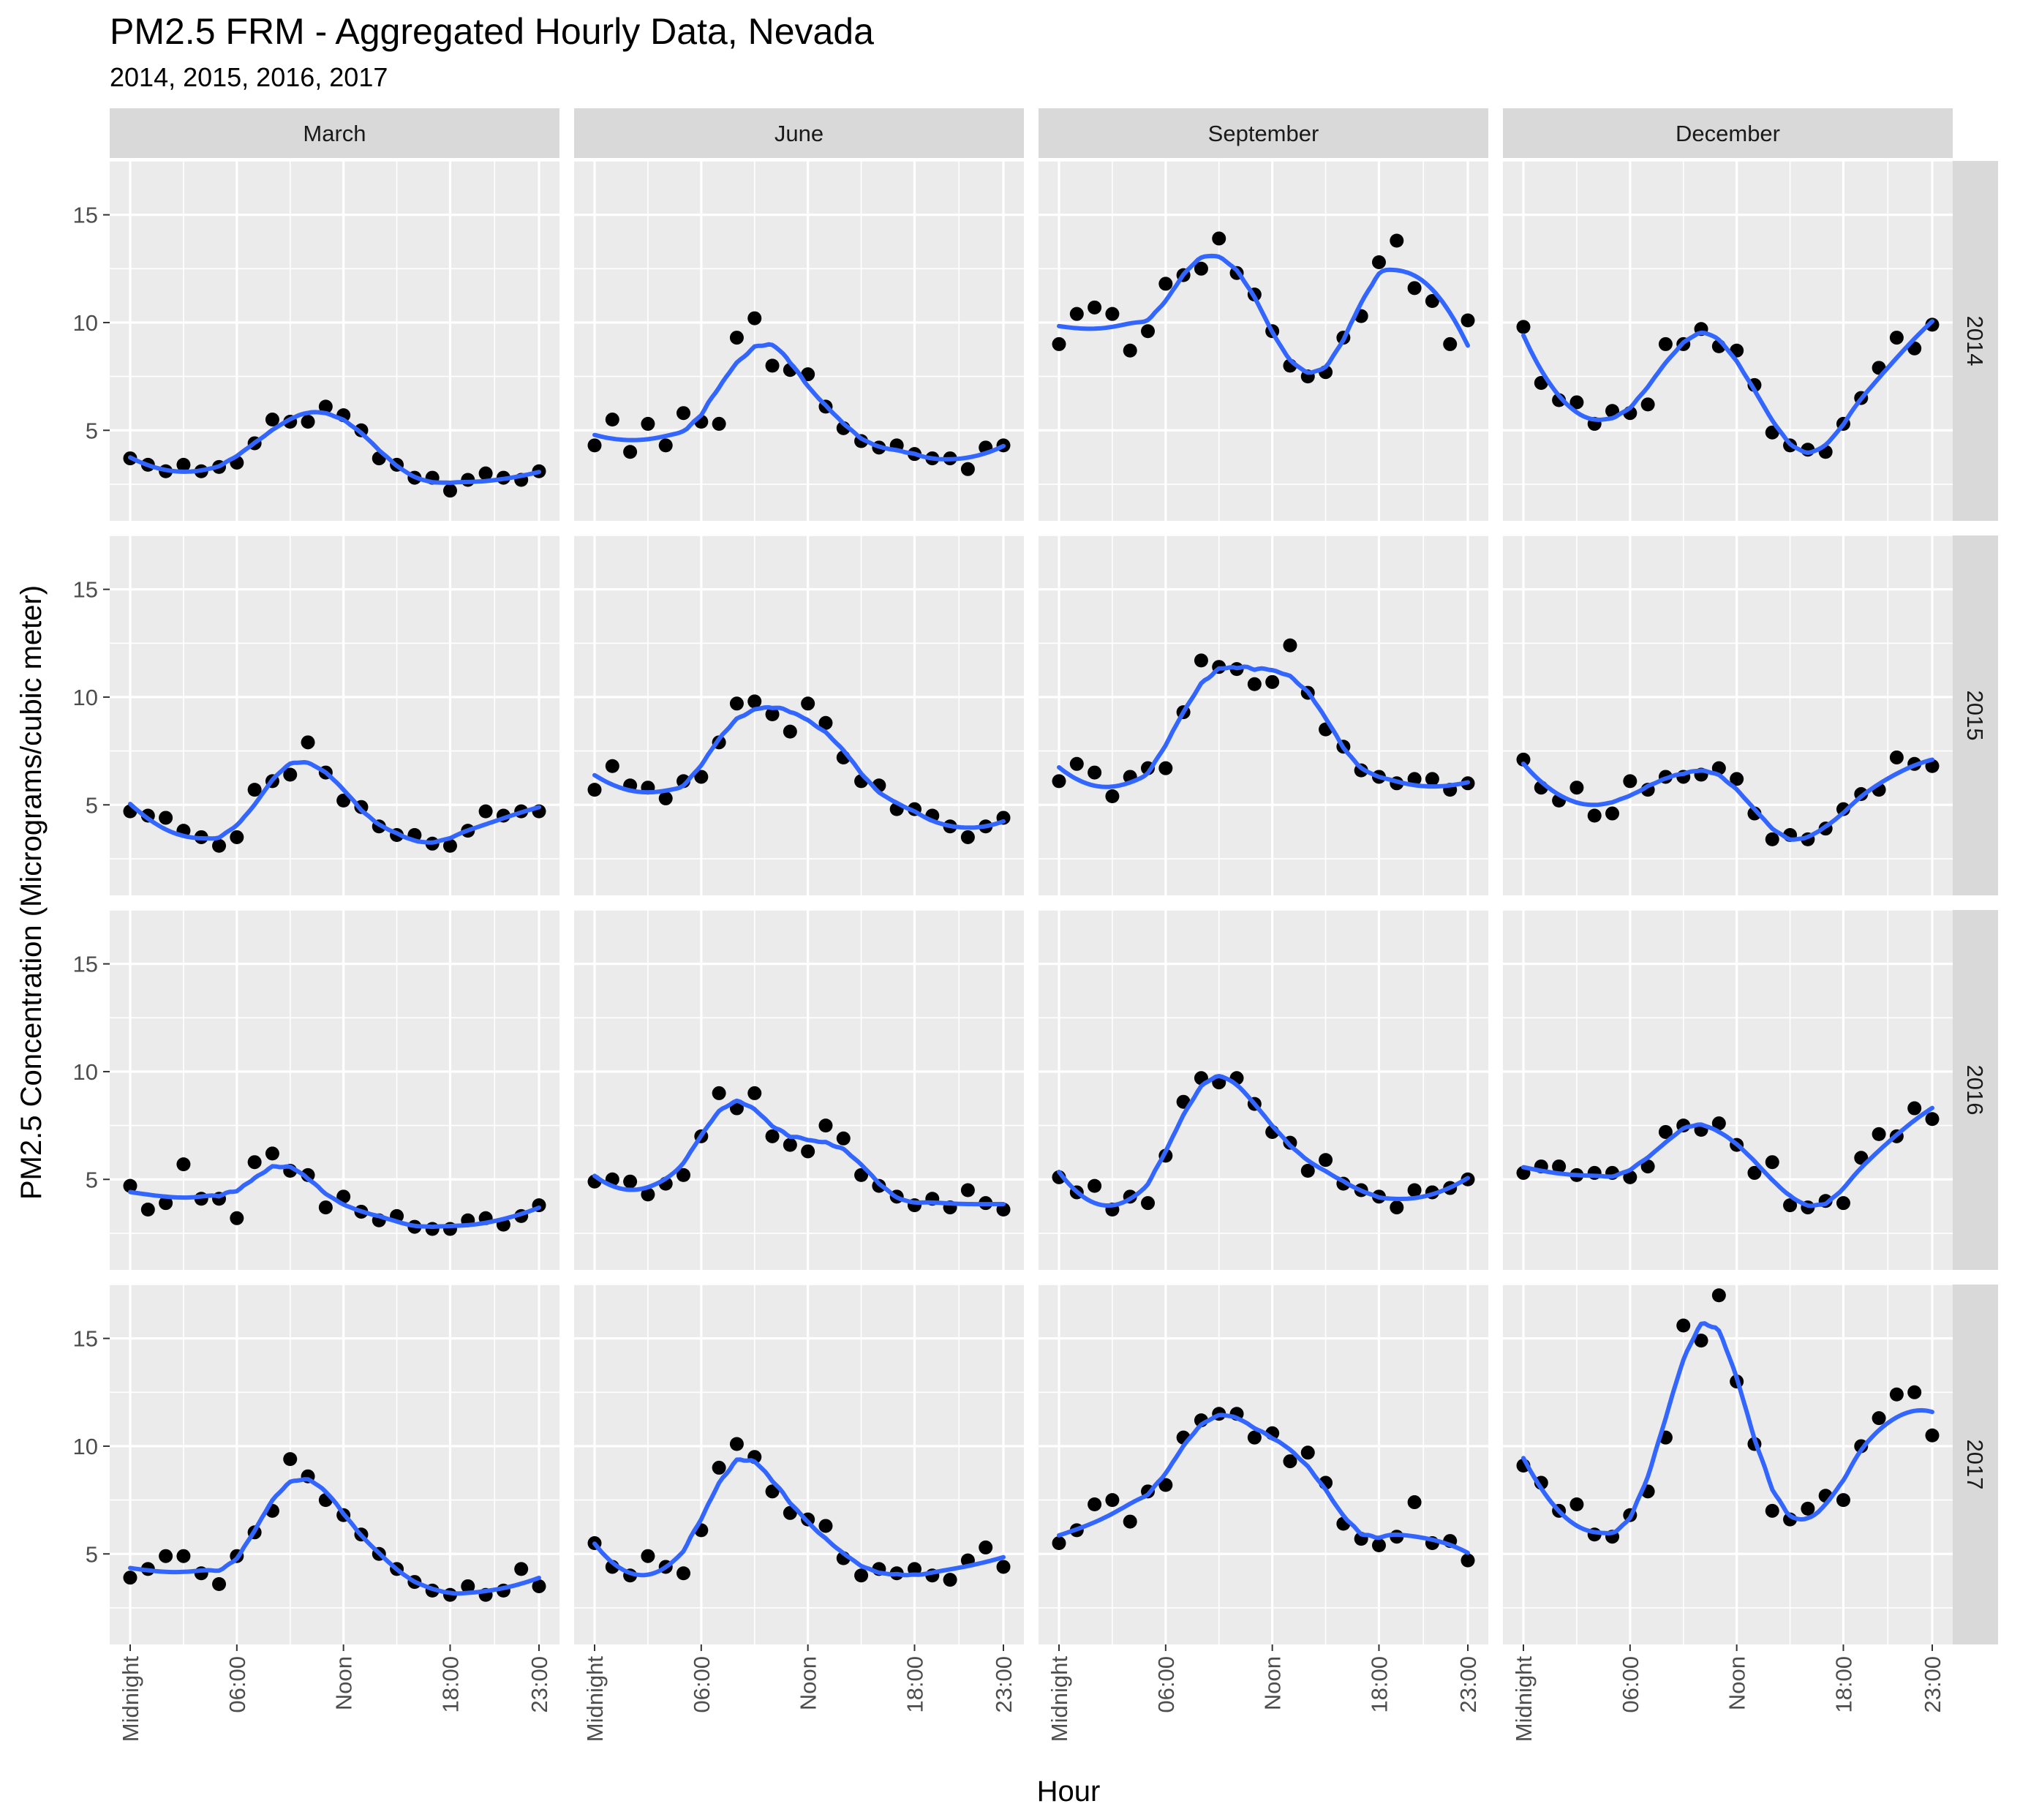 Image resolution: width=2020 pixels, height=1820 pixels. What do you see at coordinates (1932, 1685) in the screenshot?
I see `x-tick-label: 23:00` at bounding box center [1932, 1685].